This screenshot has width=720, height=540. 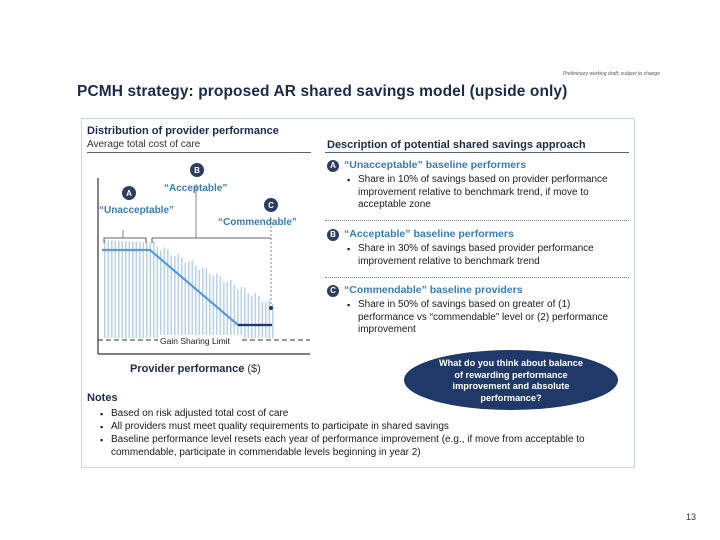 I want to click on badge-b-chart, so click(x=197, y=170).